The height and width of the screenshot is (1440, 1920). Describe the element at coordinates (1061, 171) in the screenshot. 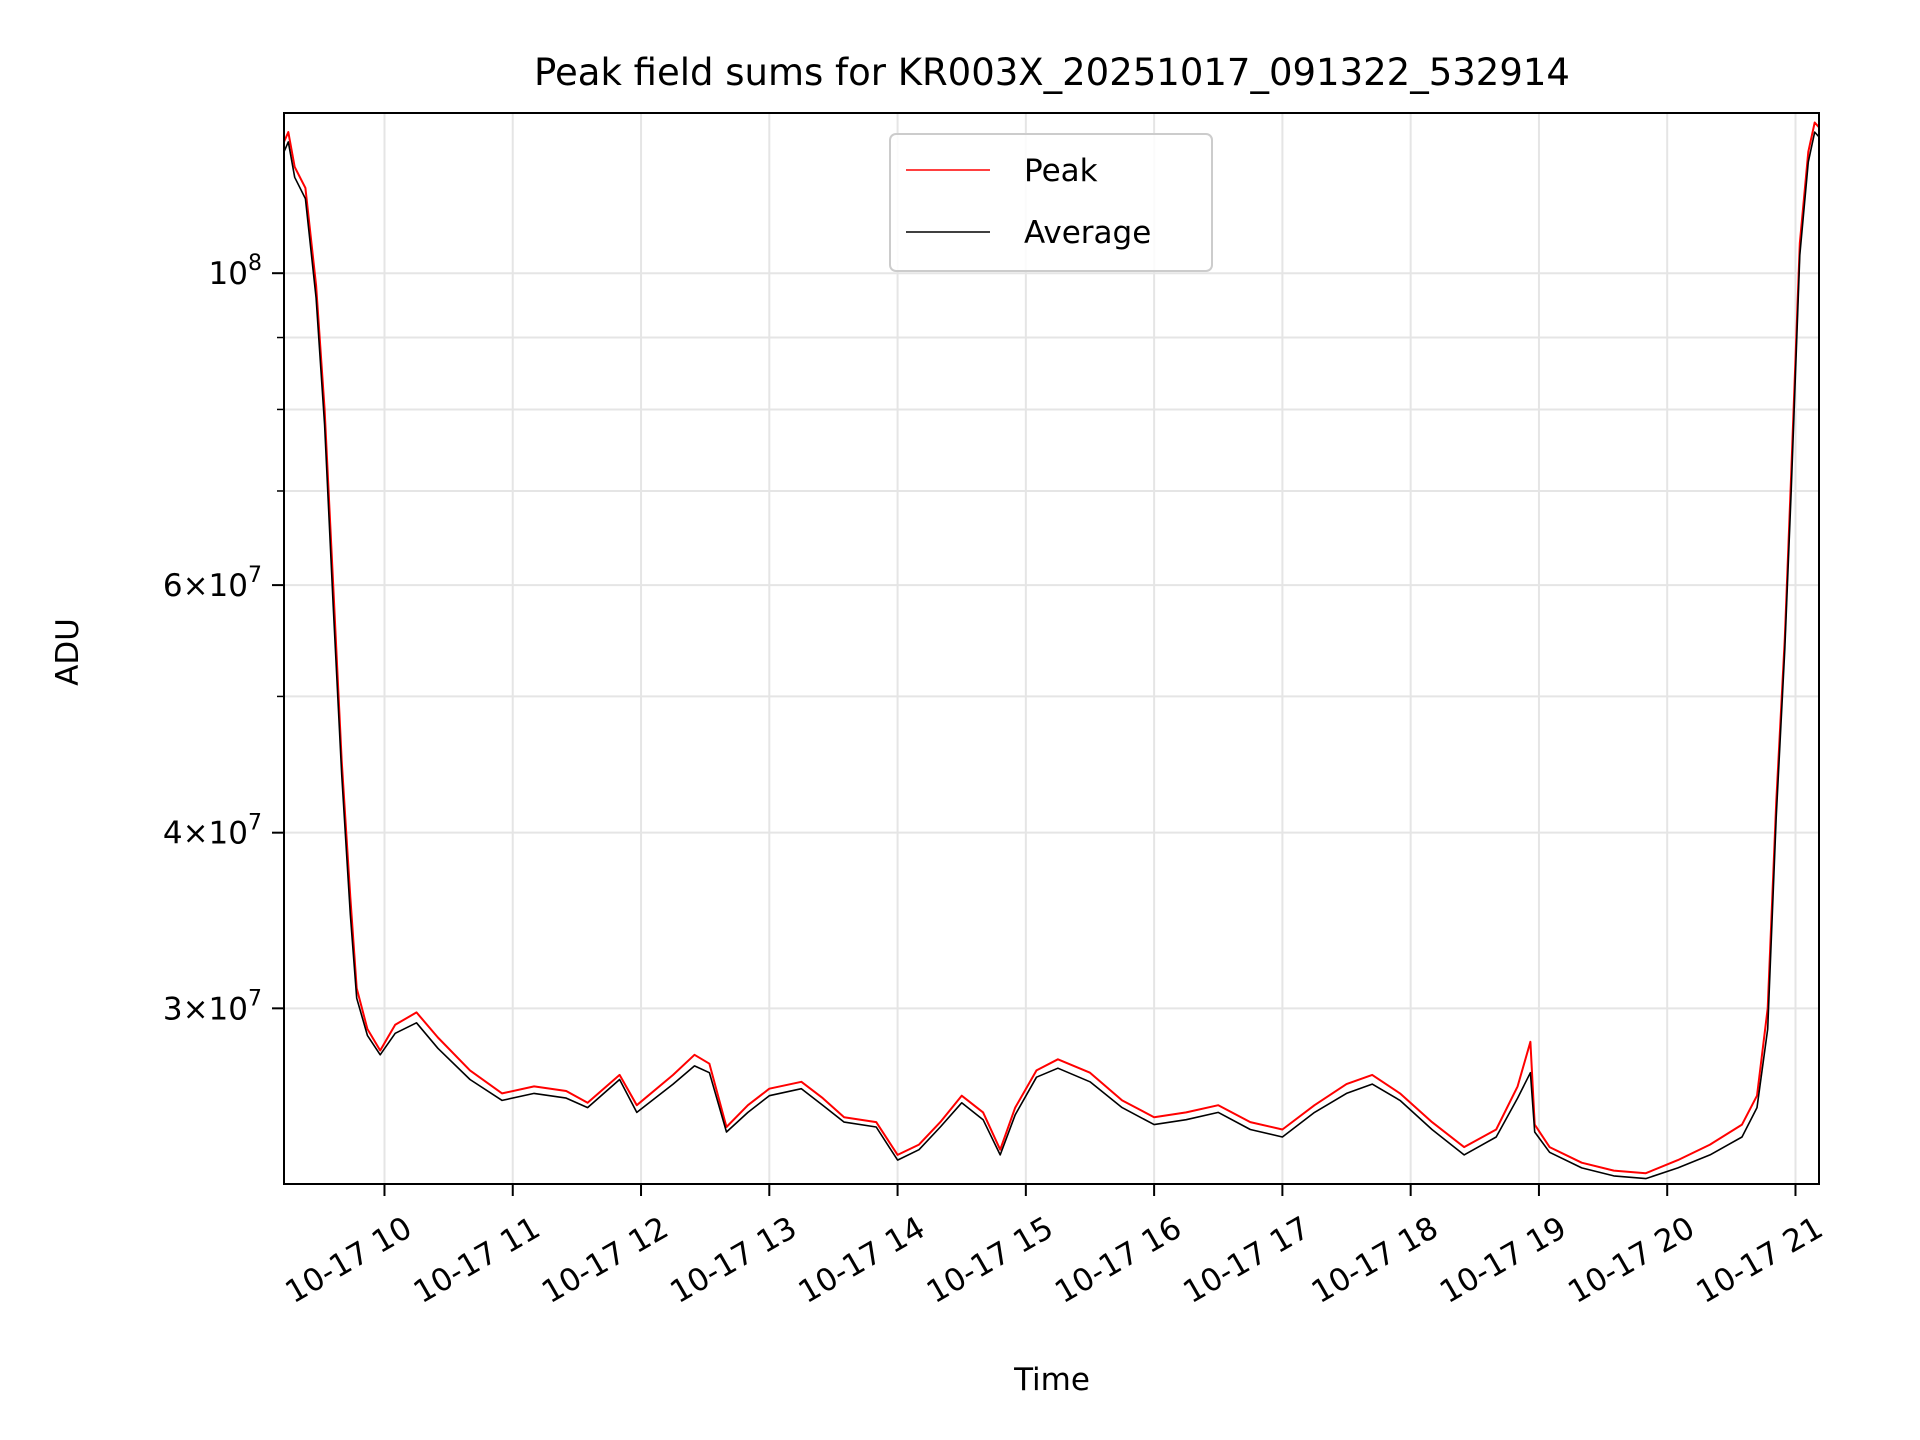

I see `legend-peak-label: Peak` at that location.